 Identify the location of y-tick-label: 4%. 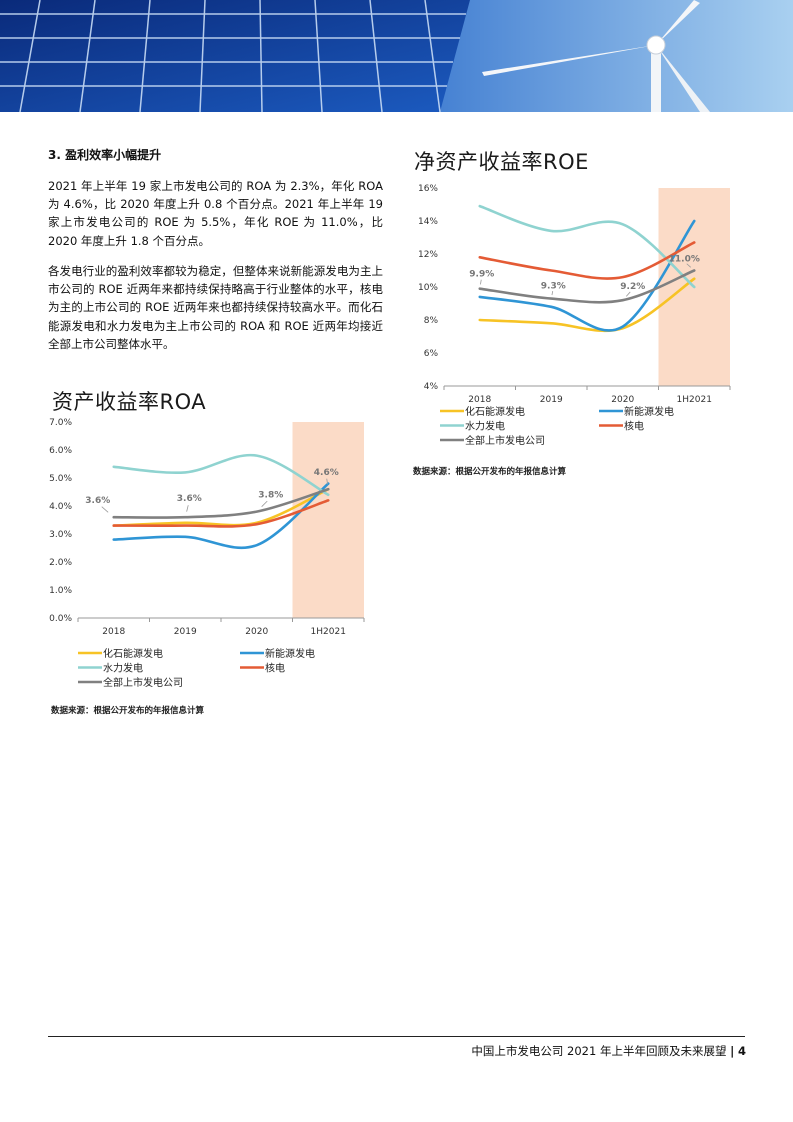
(431, 387).